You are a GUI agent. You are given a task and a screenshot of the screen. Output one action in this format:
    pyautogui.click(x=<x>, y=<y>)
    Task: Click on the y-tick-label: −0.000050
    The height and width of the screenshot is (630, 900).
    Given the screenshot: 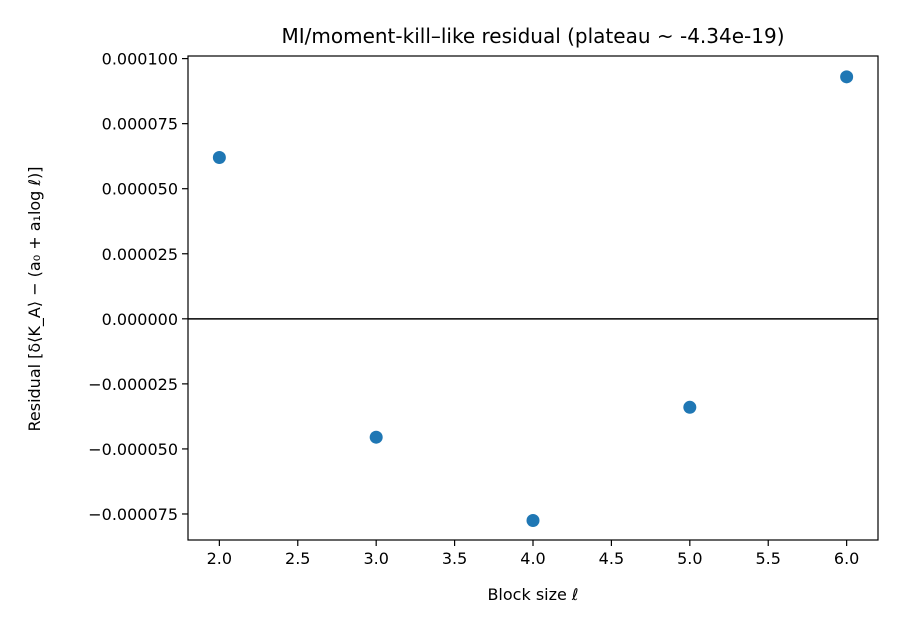 What is the action you would take?
    pyautogui.click(x=133, y=449)
    